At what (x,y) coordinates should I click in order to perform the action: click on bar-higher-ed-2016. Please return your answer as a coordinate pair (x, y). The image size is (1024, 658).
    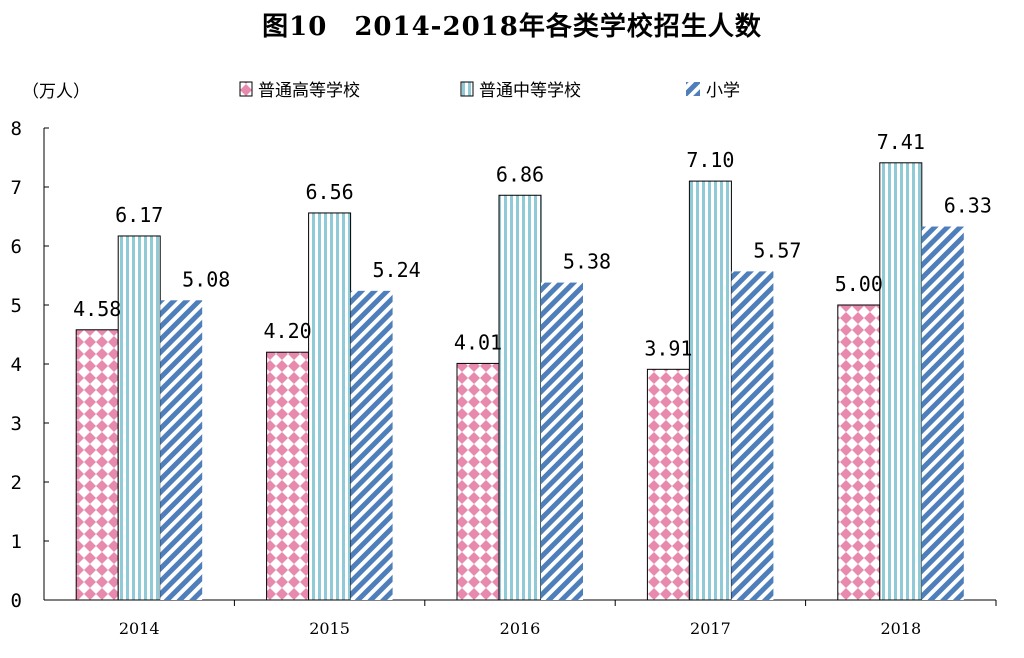
    Looking at the image, I should click on (478, 481).